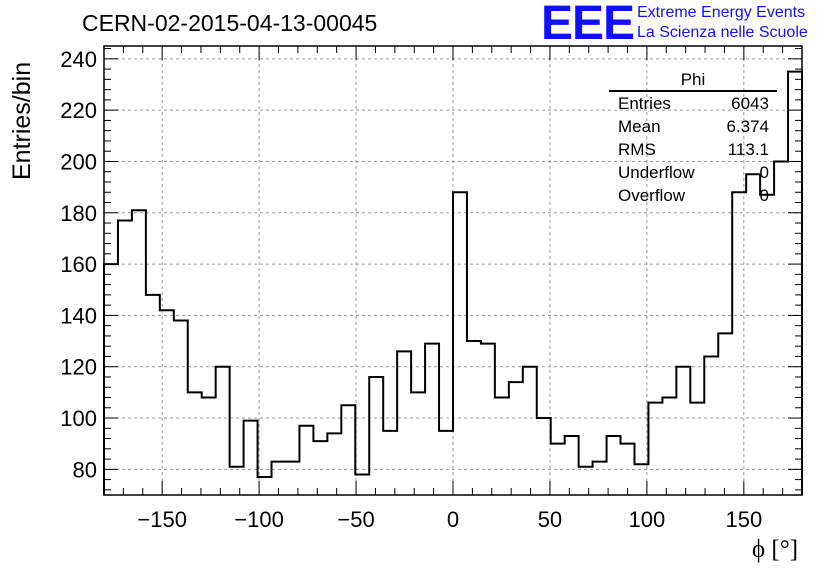 Image resolution: width=836 pixels, height=572 pixels. Describe the element at coordinates (78, 315) in the screenshot. I see `y-tick-label: 140` at that location.